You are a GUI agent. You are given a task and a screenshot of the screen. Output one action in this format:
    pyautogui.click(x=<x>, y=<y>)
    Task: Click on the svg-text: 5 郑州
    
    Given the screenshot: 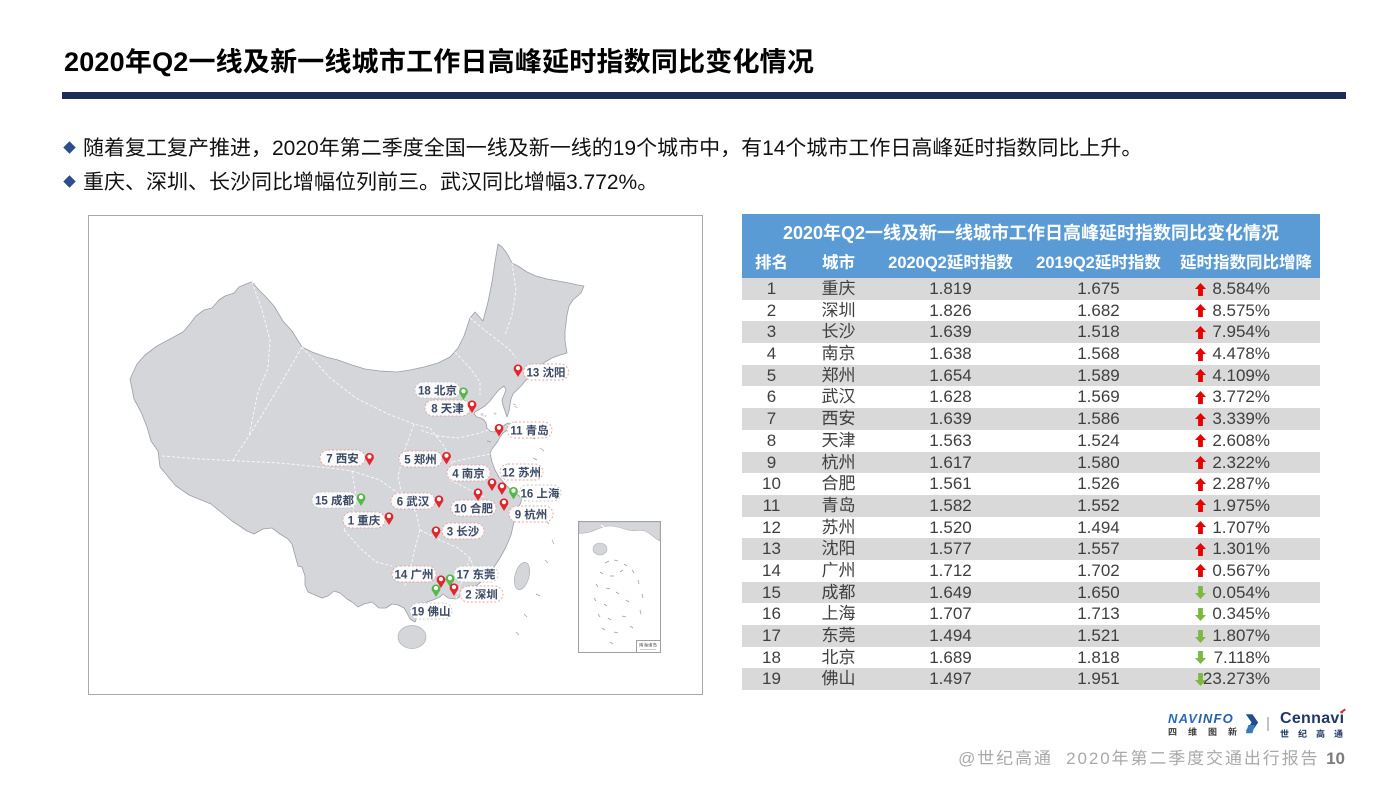 What is the action you would take?
    pyautogui.click(x=420, y=460)
    